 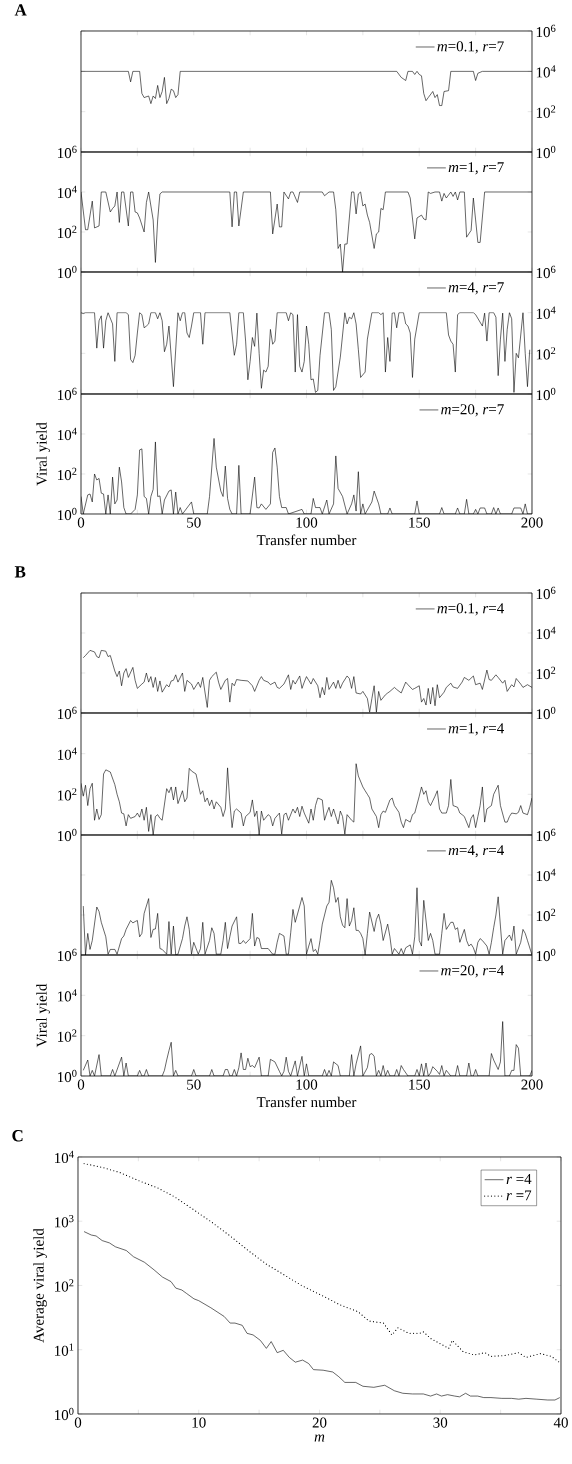 What do you see at coordinates (64, 1221) in the screenshot?
I see `y-tick-label: 10$^{3}$` at bounding box center [64, 1221].